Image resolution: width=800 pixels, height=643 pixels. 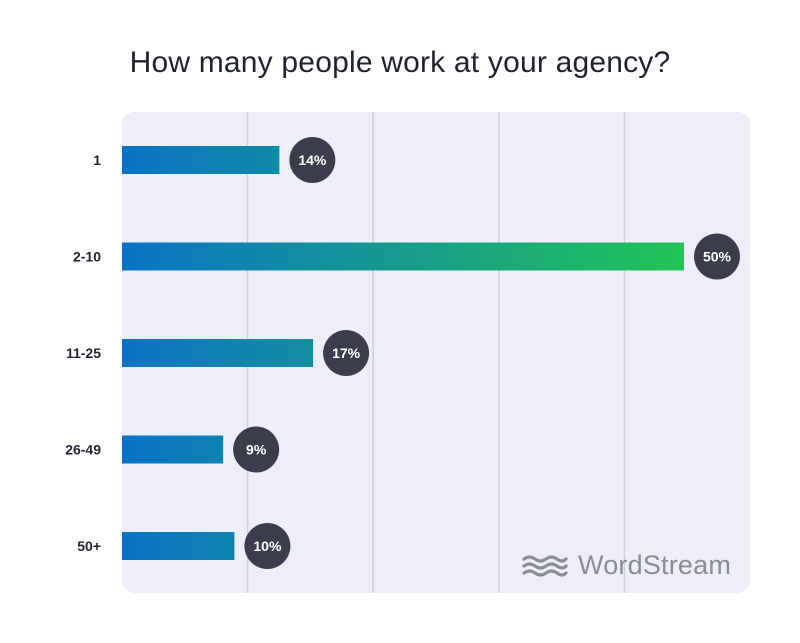 I want to click on wave-logo-icon, so click(x=545, y=565).